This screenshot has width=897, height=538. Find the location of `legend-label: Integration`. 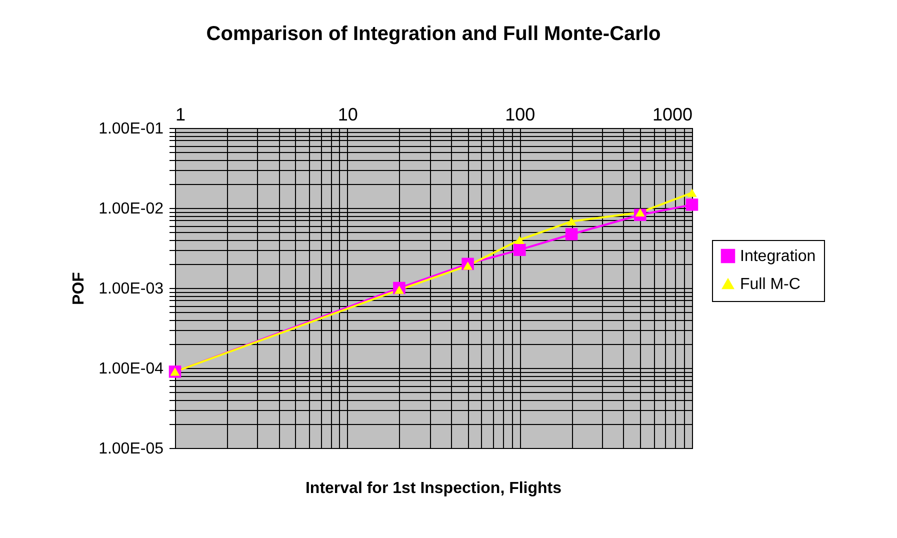

legend-label: Integration is located at coordinates (778, 256).